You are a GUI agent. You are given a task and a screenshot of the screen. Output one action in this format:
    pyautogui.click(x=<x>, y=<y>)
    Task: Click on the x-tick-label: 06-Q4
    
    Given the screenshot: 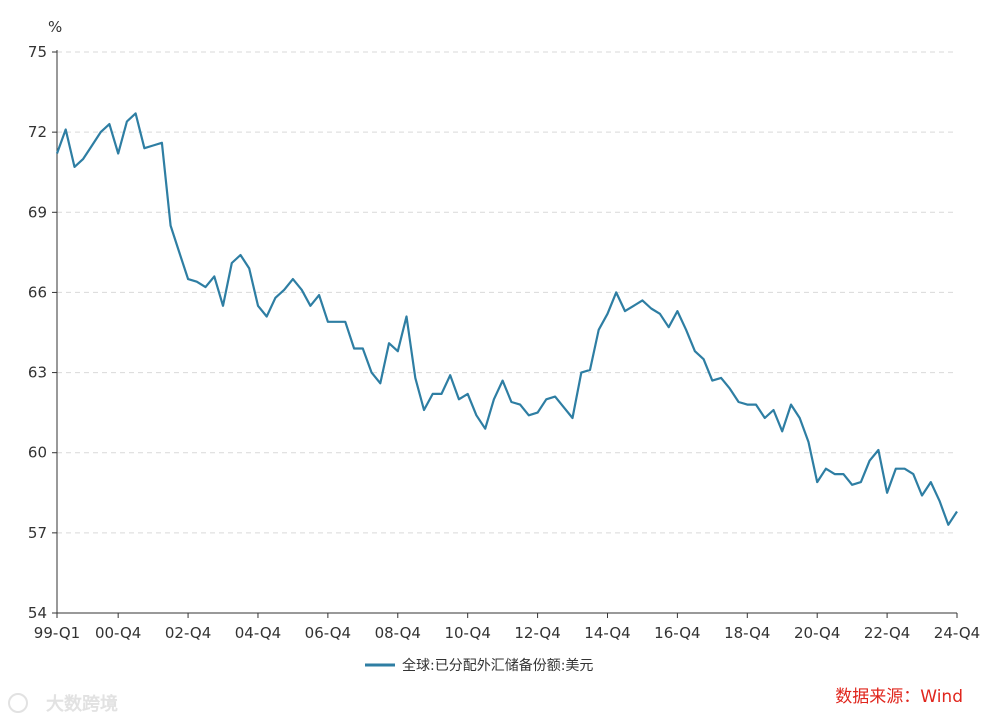 What is the action you would take?
    pyautogui.click(x=328, y=633)
    